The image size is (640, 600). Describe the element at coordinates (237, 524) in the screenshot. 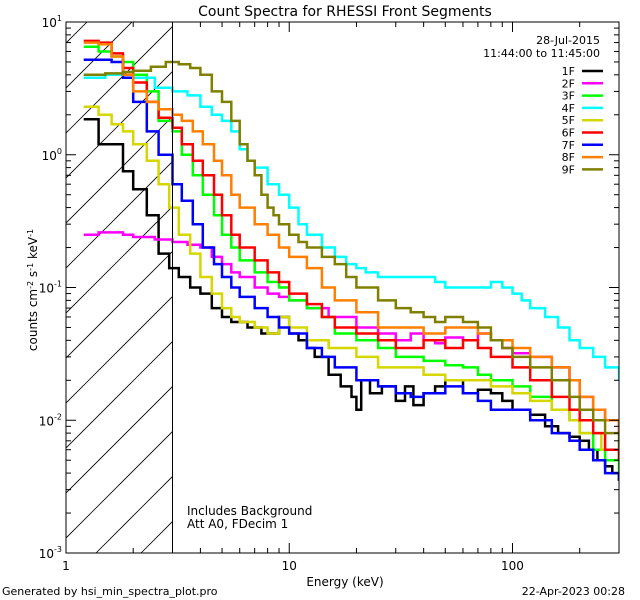

I see `annotation-attenuator: Att A0, FDecim 1` at that location.